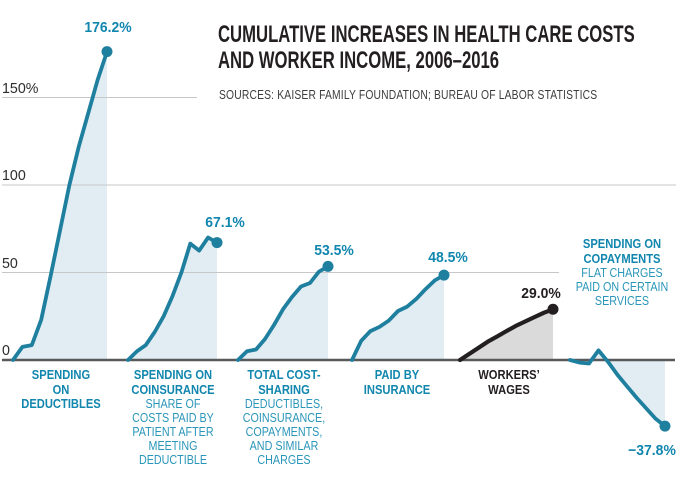 This screenshot has width=680, height=500. I want to click on series-label: WORKERS’ WAGES, so click(509, 382).